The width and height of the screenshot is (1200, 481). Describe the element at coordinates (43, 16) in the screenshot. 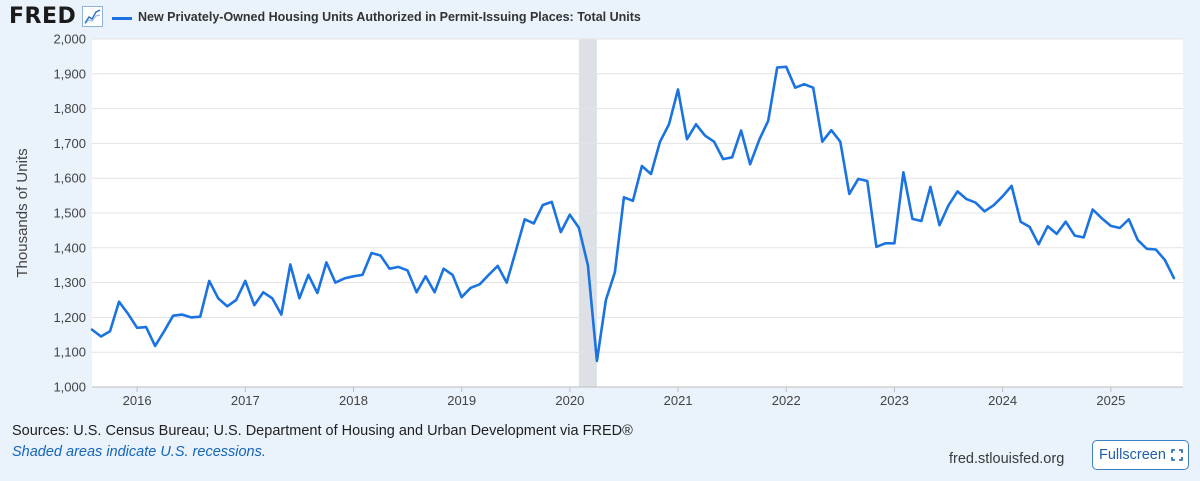

I see `fred-logo: FRED` at that location.